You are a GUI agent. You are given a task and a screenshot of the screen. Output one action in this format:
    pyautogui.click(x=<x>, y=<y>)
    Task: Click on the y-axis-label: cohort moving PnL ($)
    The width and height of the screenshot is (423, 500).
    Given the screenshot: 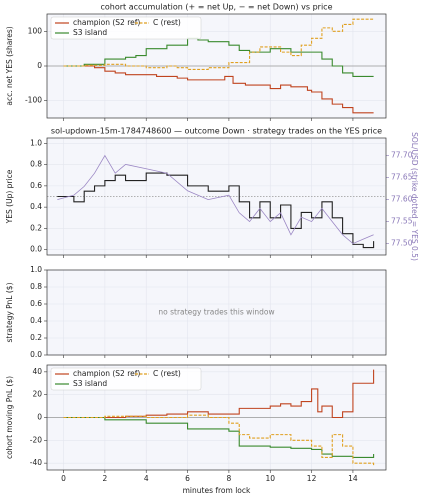 What is the action you would take?
    pyautogui.click(x=9, y=417)
    